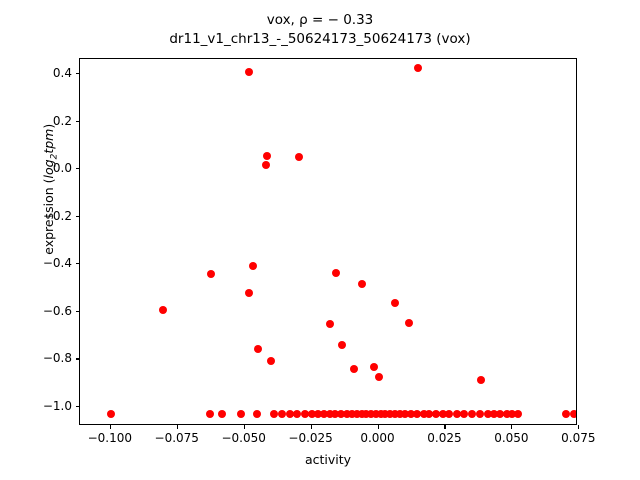 The image size is (640, 480). What do you see at coordinates (320, 20) in the screenshot?
I see `chart-title-line-1: vox, ρ = − 0.33` at bounding box center [320, 20].